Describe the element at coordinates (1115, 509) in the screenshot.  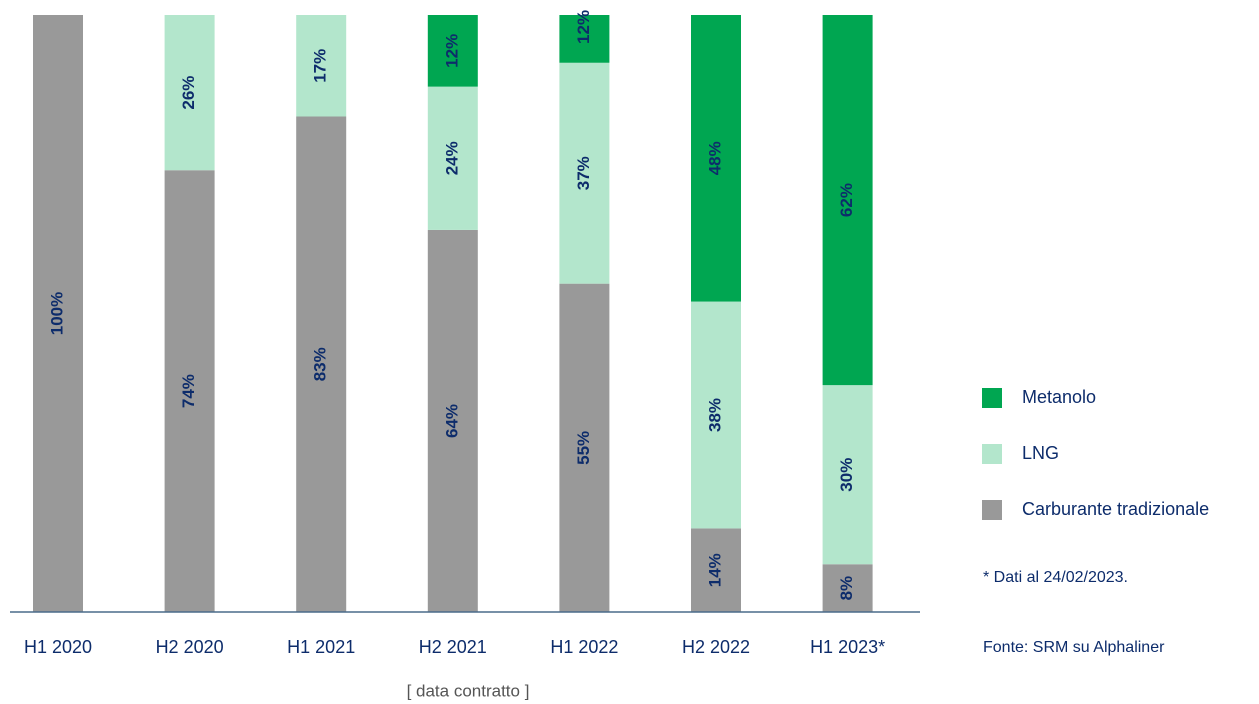
I see `legend-label: Carburante tradizionale` at that location.